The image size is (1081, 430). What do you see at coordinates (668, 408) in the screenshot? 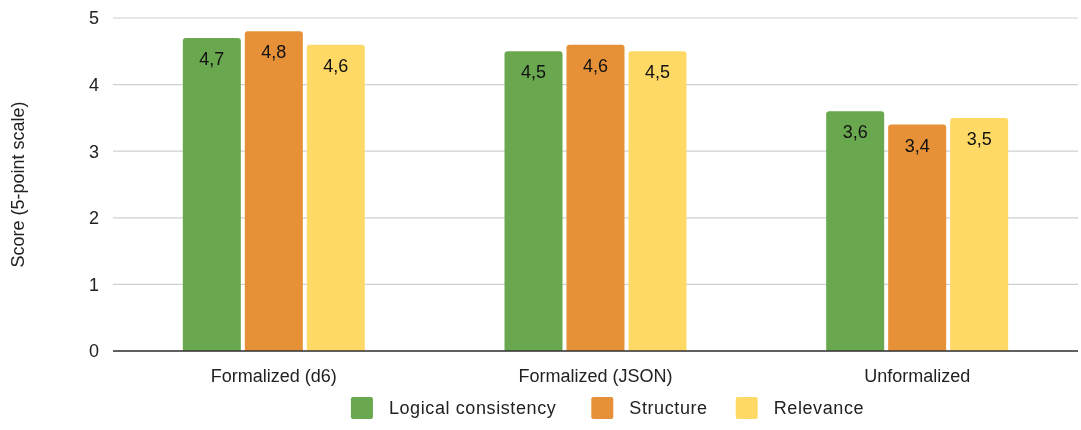
I see `legend-label: Structure` at bounding box center [668, 408].